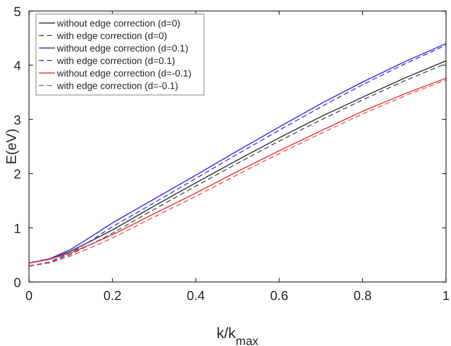 The height and width of the screenshot is (346, 451). Describe the element at coordinates (29, 295) in the screenshot. I see `x-tick-label: 0` at that location.